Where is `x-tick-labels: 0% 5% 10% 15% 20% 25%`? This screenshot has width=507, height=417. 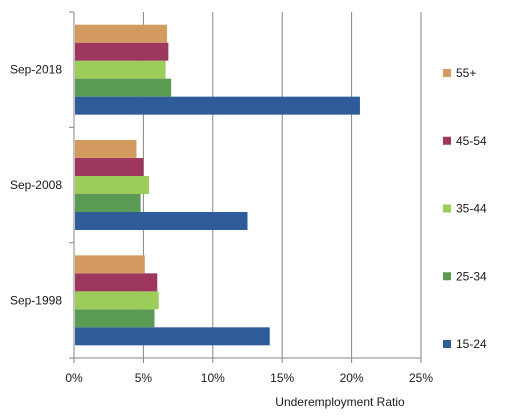
x-tick-labels: 0% 5% 10% 15% 20% 25% is located at coordinates (249, 378).